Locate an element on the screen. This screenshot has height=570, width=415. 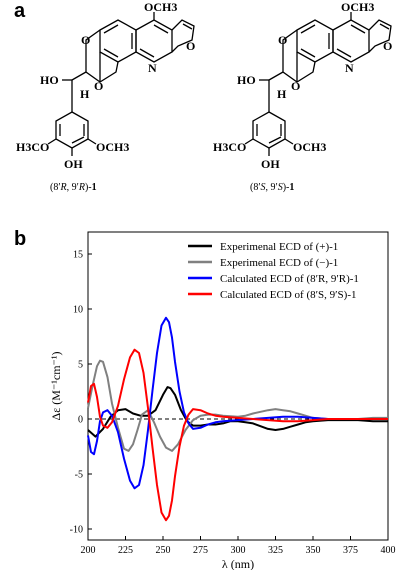
structure-8R9R: OCH3 O O O N HO H H3CO OCH3 OH is located at coordinates (105, 85).